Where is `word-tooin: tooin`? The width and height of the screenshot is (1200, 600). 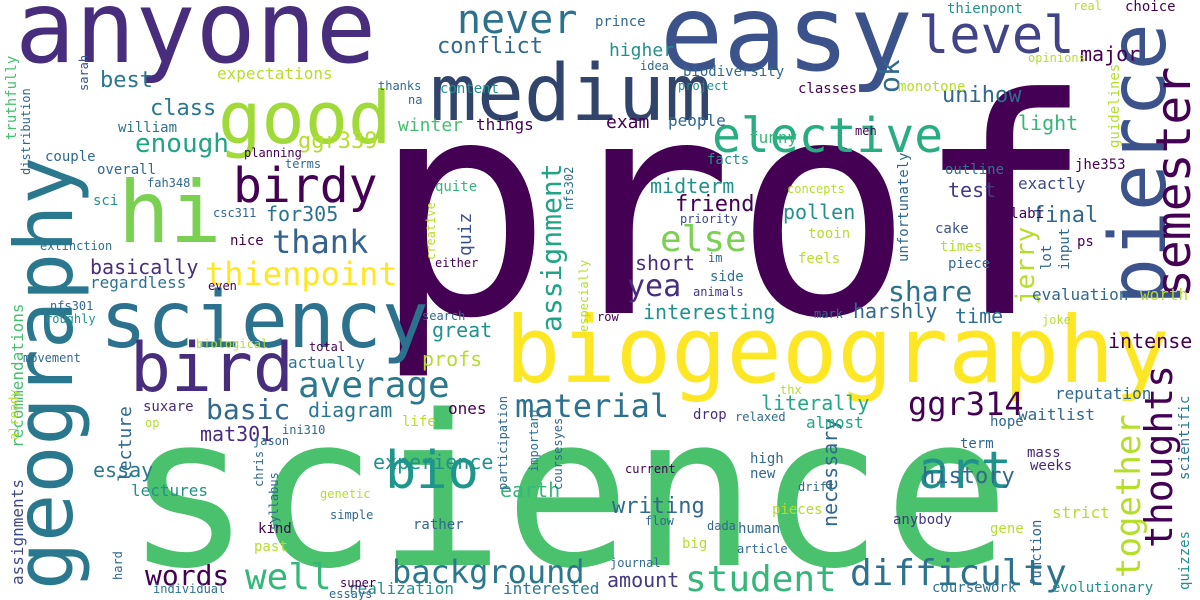 word-tooin: tooin is located at coordinates (829, 234).